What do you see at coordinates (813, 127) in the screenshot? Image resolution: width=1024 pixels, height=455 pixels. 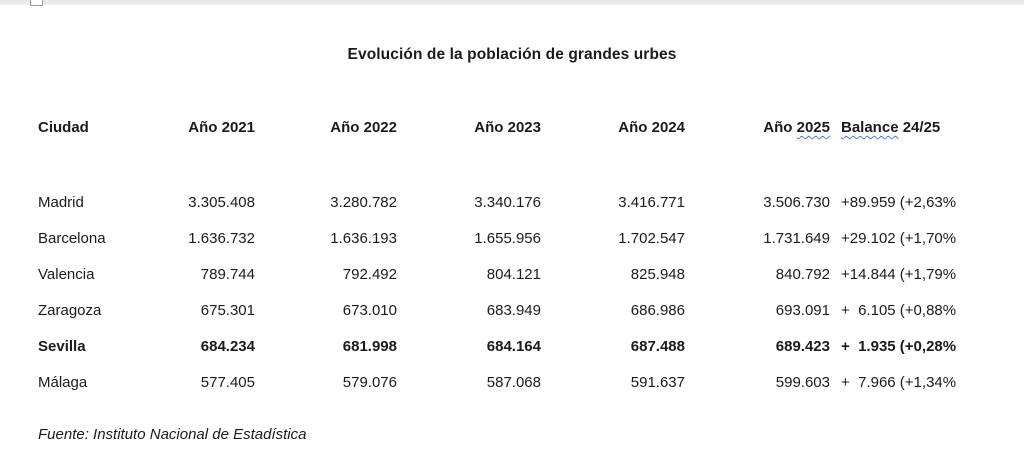 I see `ano-2025-number-spellcheck: 2025` at bounding box center [813, 127].